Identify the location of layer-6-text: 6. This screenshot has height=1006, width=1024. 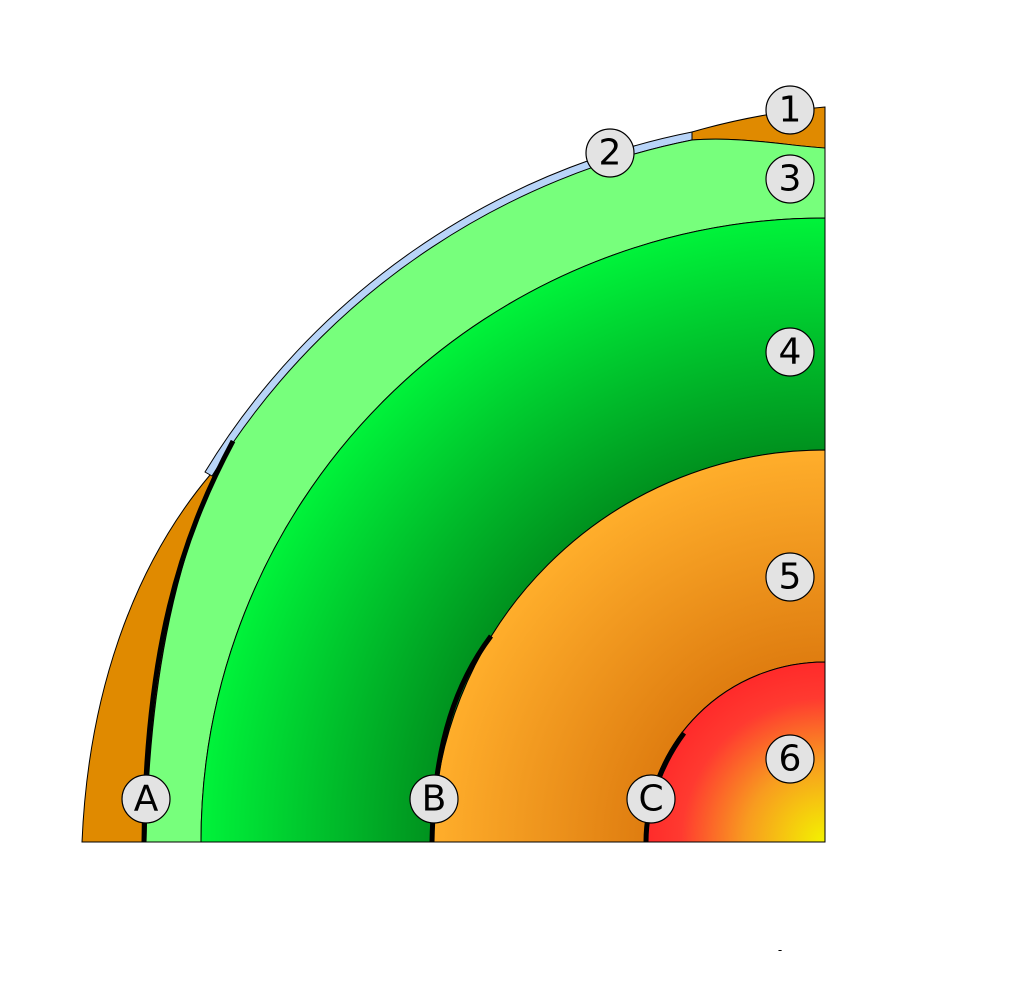
(790, 759).